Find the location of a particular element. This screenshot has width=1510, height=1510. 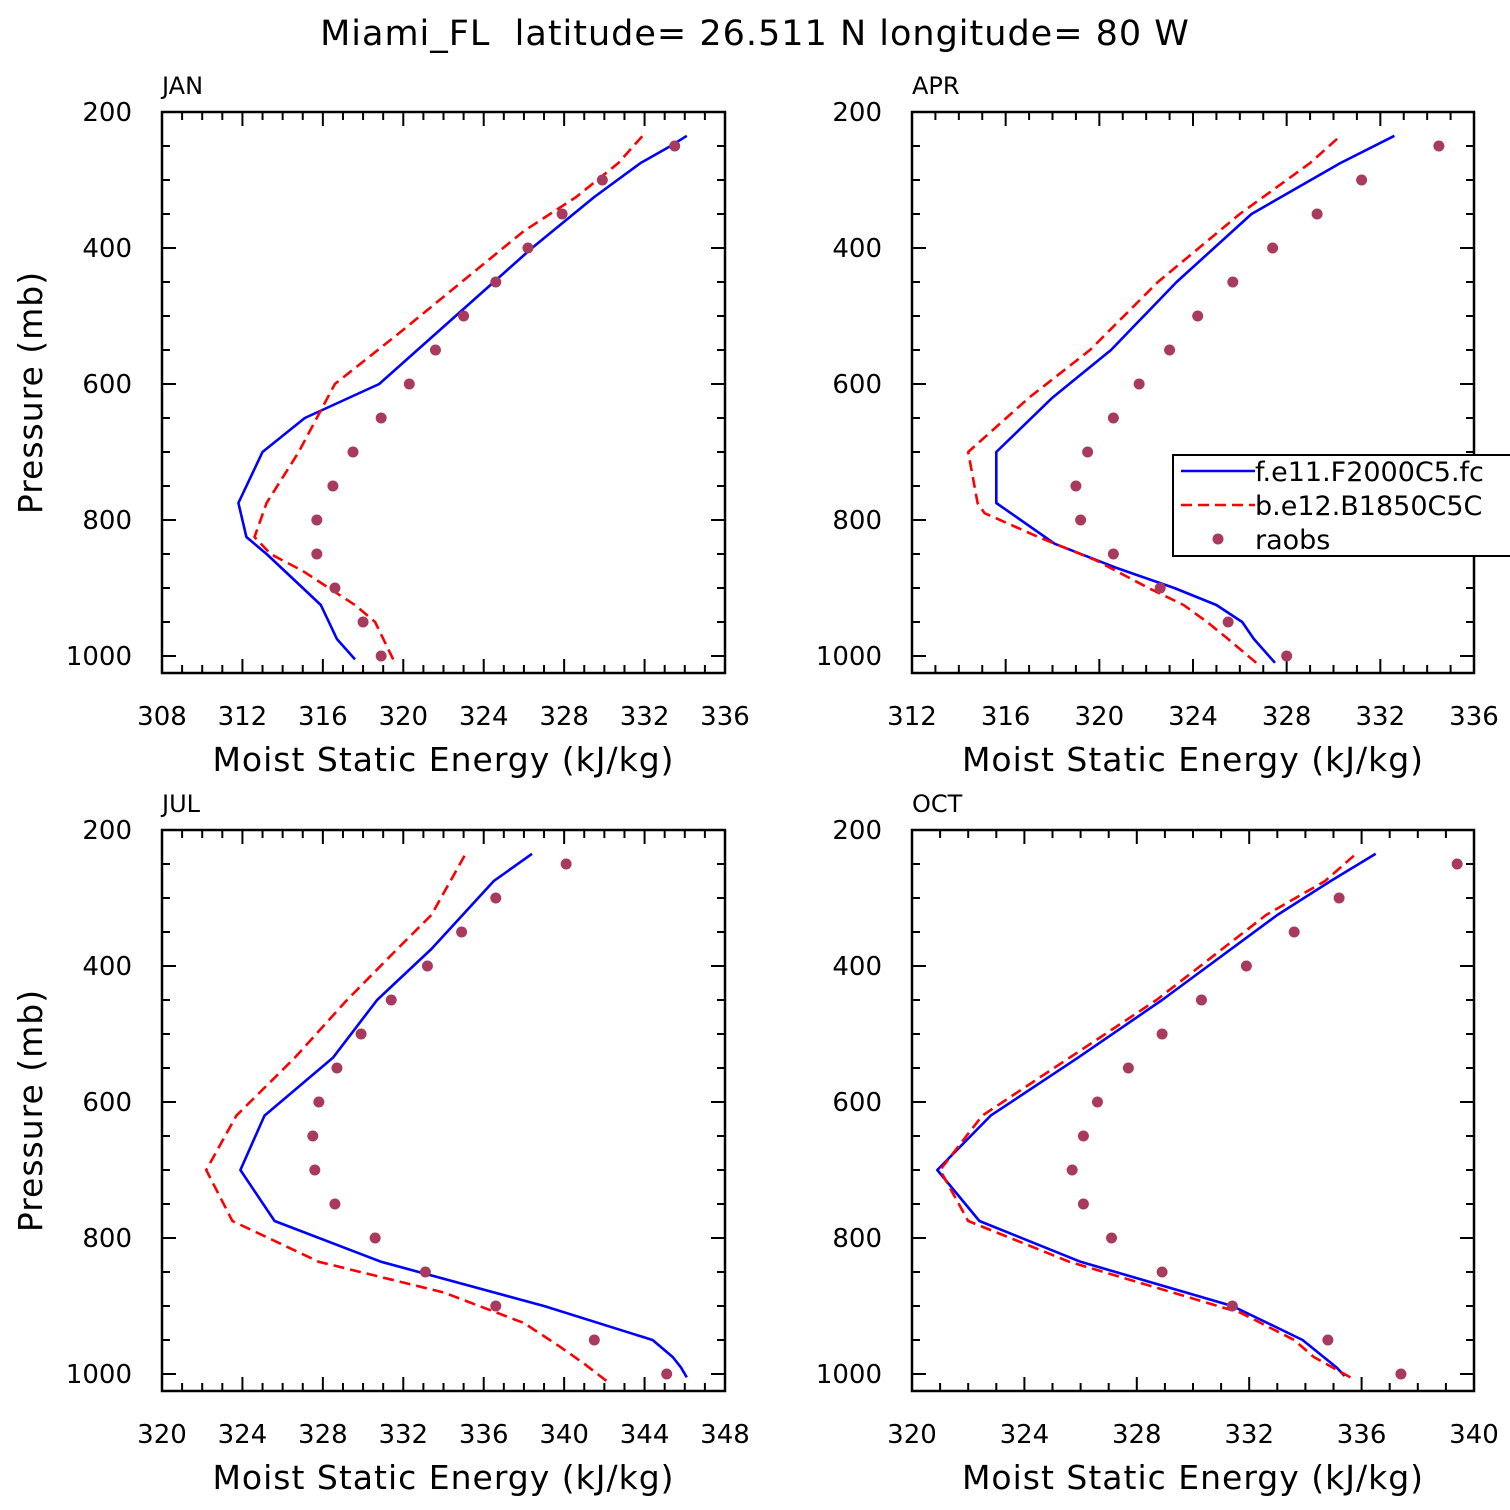

legend-entry: f.e11.F2000C5.fc is located at coordinates (1369, 472).